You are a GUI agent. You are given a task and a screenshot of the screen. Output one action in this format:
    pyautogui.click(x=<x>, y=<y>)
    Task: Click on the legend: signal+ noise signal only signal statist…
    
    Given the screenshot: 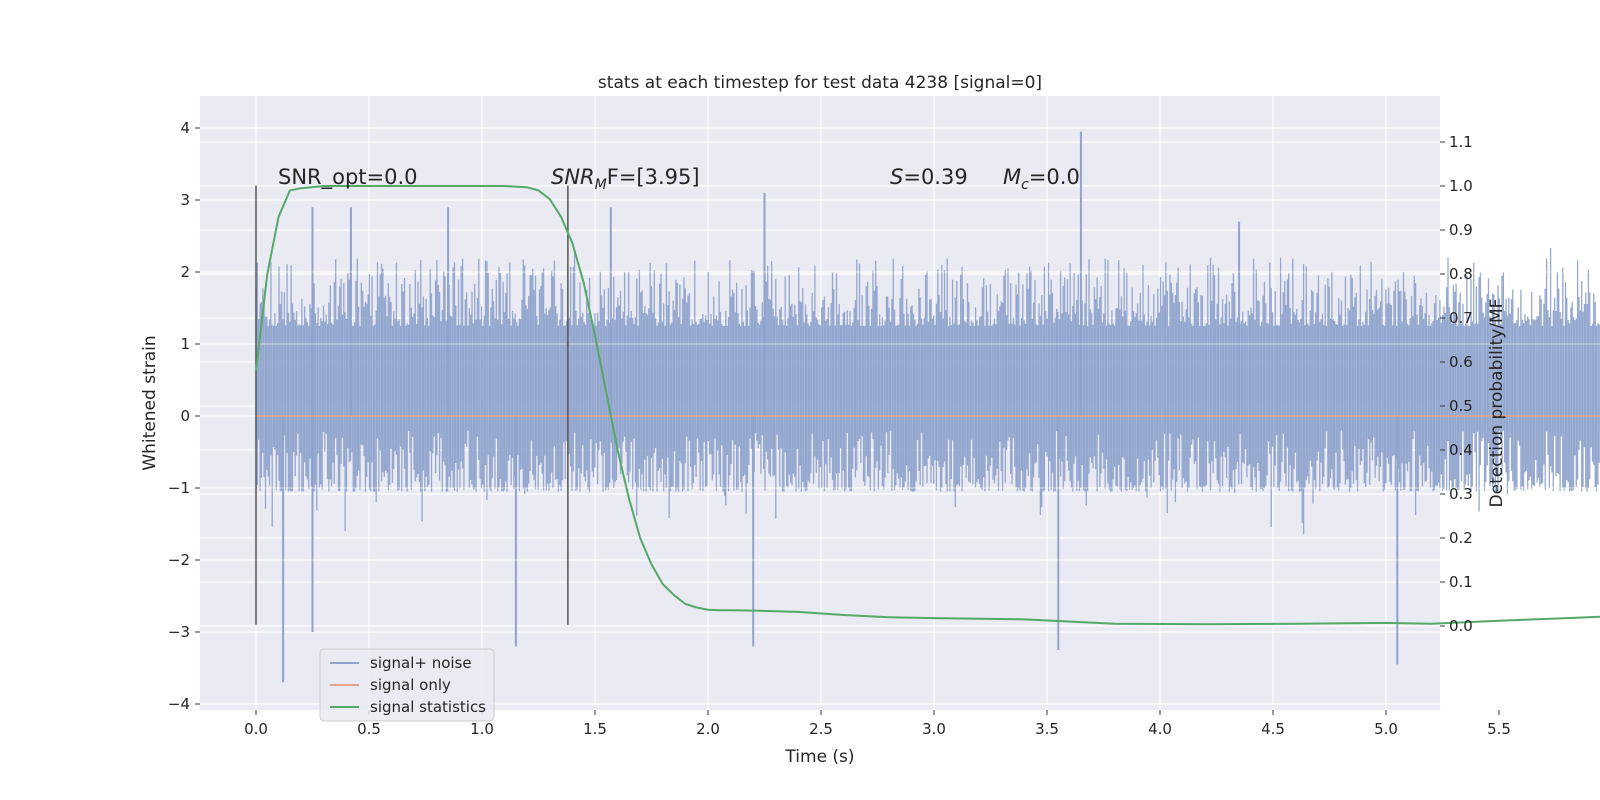 What is the action you would take?
    pyautogui.click(x=407, y=685)
    